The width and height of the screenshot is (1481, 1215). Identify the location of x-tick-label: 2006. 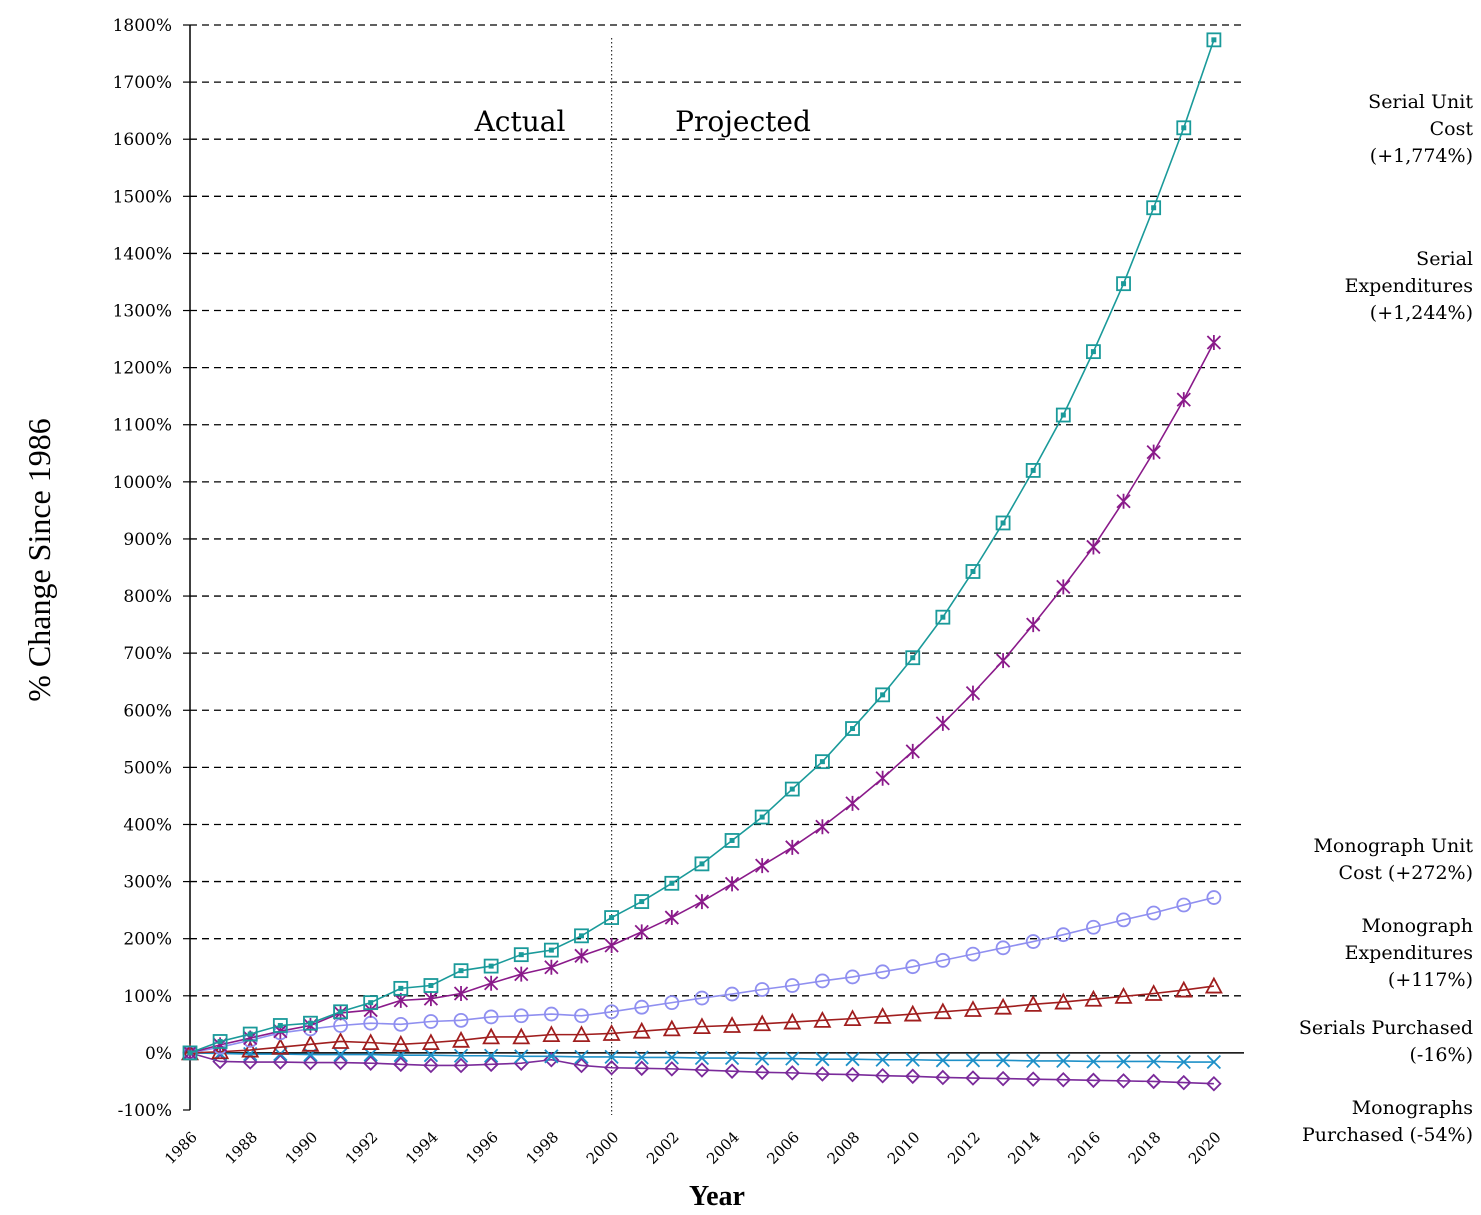
(783, 1148).